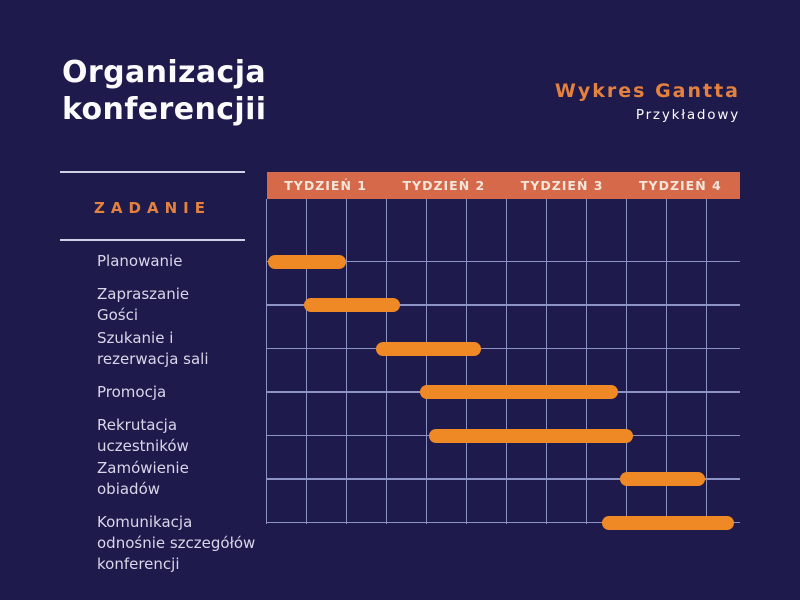  I want to click on task-label: Zapraszanie Gości, so click(143, 304).